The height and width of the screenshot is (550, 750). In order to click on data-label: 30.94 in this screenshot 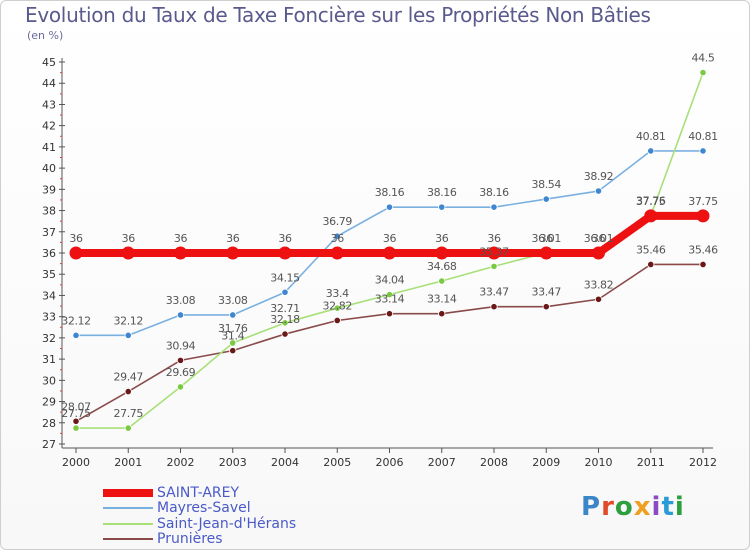, I will do `click(181, 345)`.